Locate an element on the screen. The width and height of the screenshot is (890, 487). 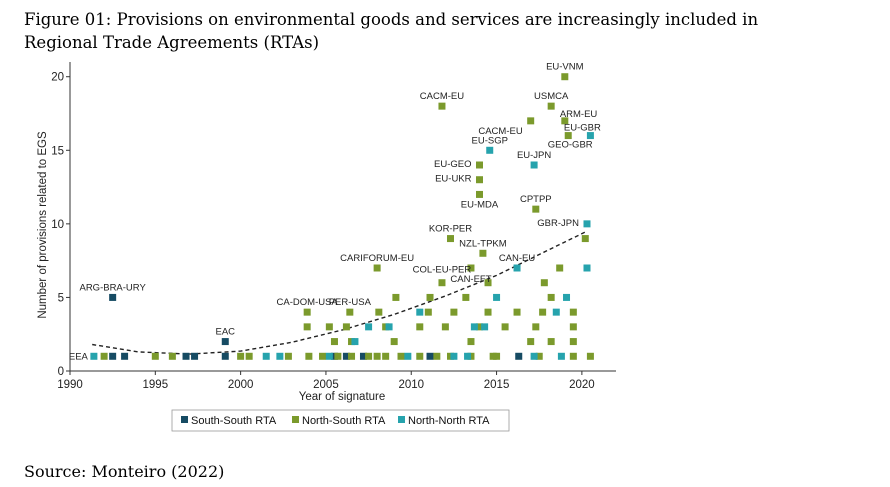
point-label: CAN-EU is located at coordinates (517, 258).